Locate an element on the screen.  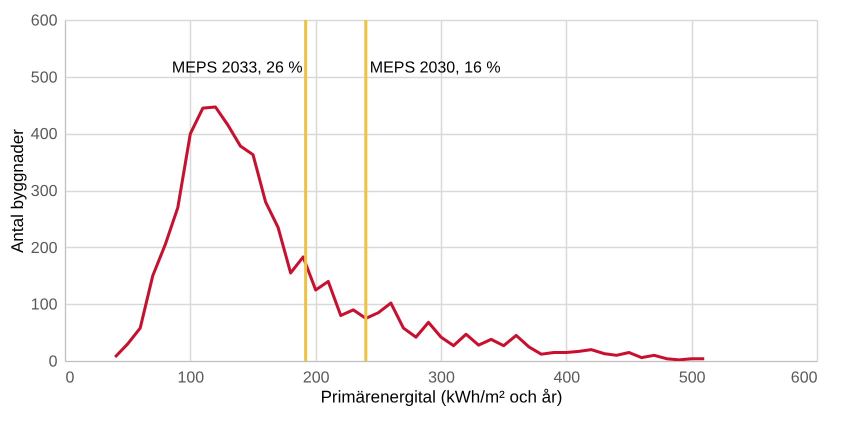
y-tick-label: 100 is located at coordinates (44, 305).